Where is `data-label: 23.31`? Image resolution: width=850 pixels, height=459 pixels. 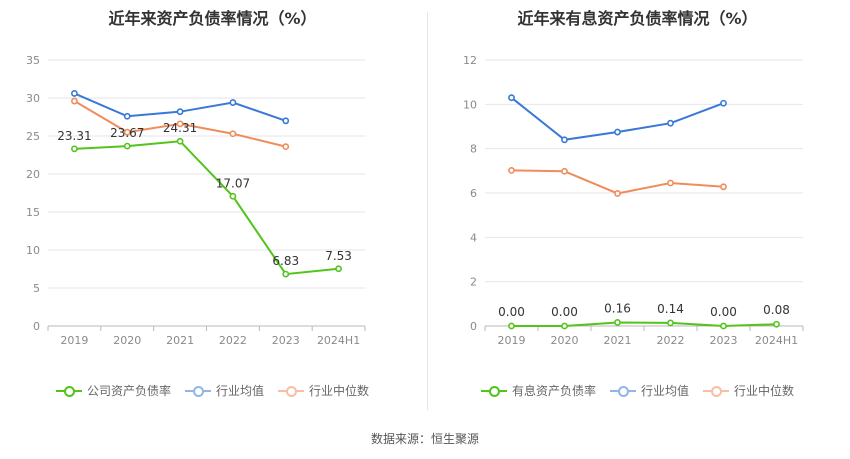 data-label: 23.31 is located at coordinates (74, 136).